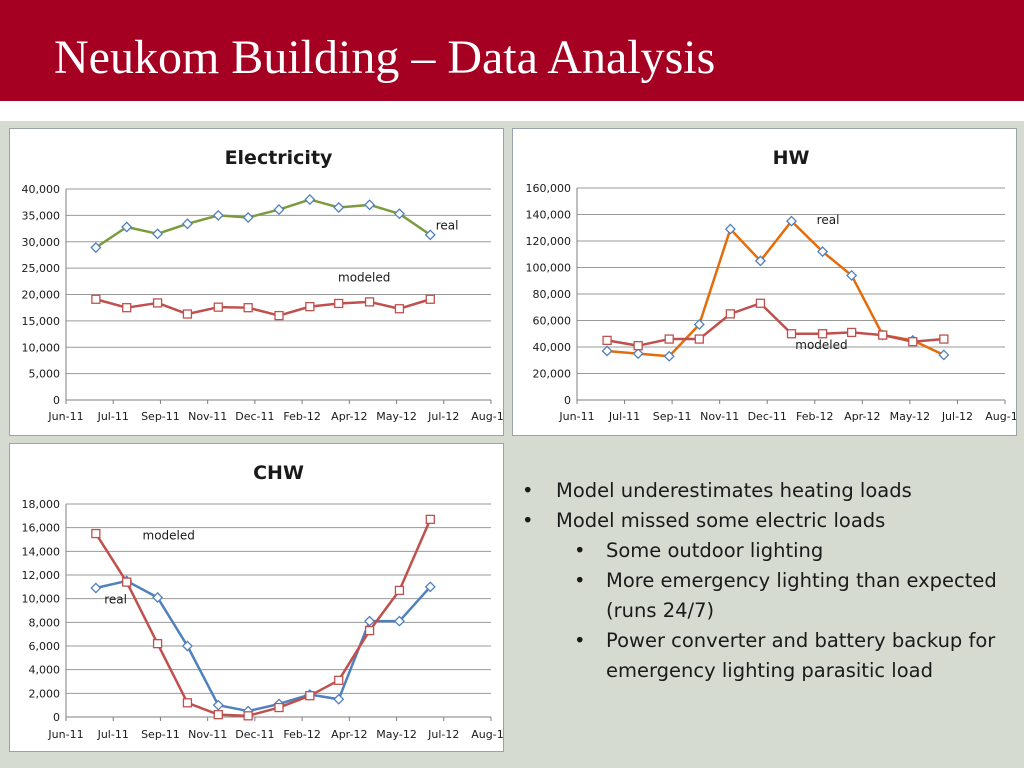 Image resolution: width=1024 pixels, height=768 pixels. Describe the element at coordinates (41, 504) in the screenshot. I see `y-tick-label: 18,000` at that location.